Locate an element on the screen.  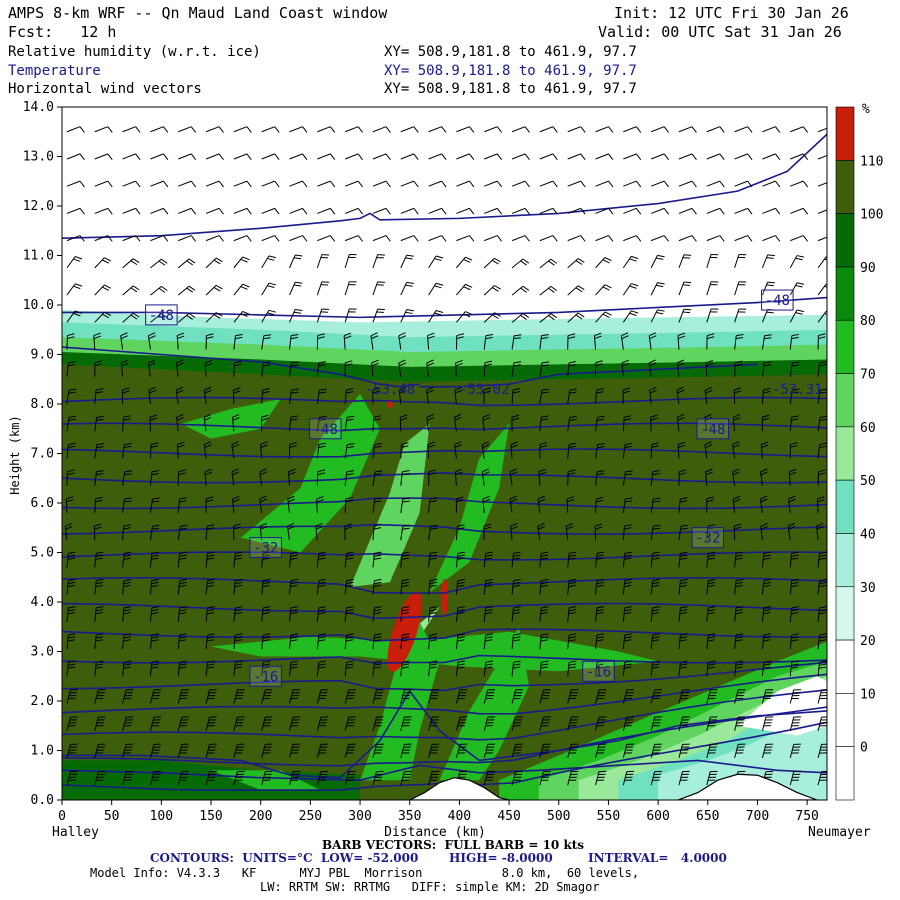
colorbar-label: 10 is located at coordinates (868, 694).